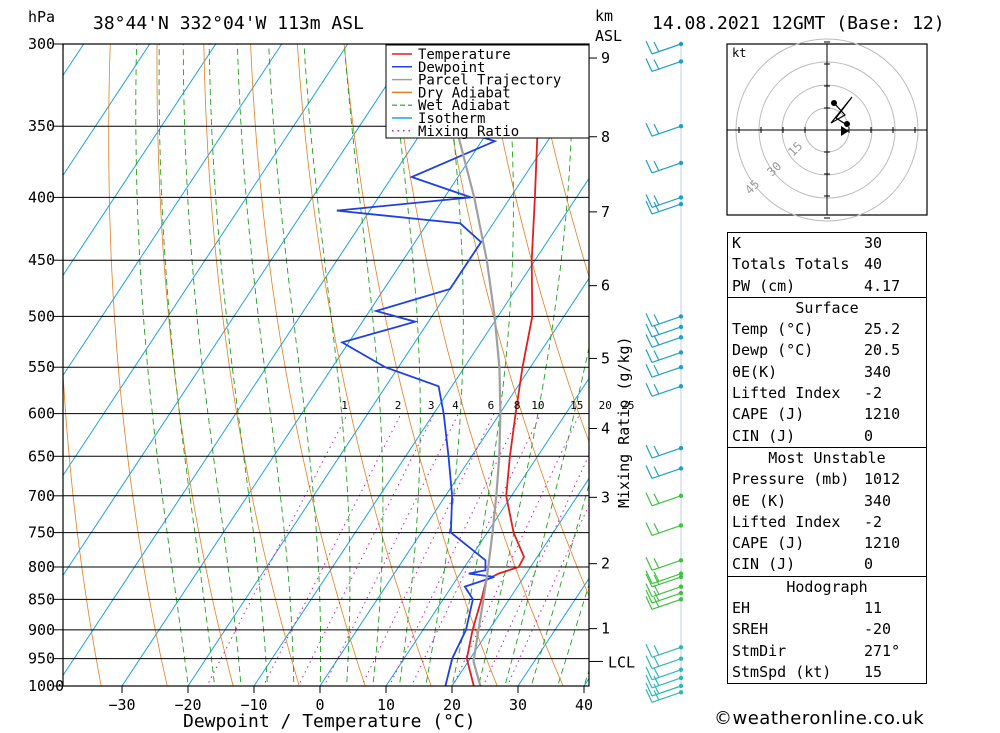 This screenshot has width=1000, height=733. Describe the element at coordinates (782, 671) in the screenshot. I see `stat-label: StmSpd (kt)` at that location.